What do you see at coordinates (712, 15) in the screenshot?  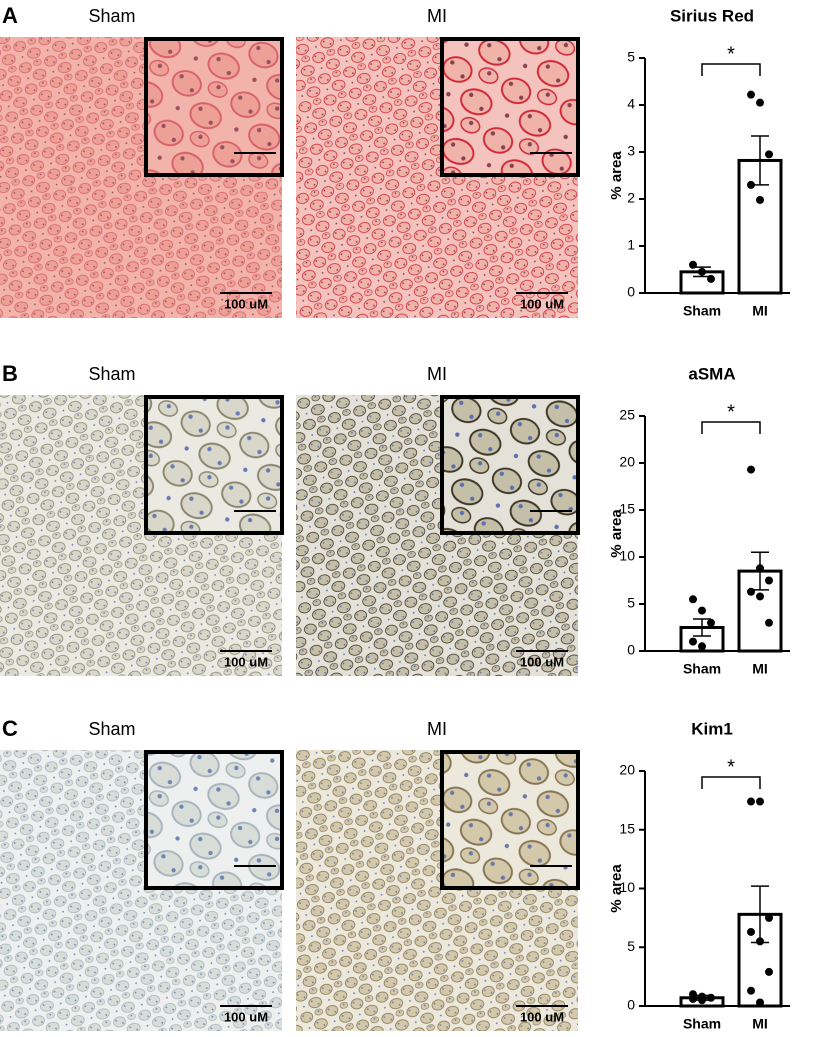 I see `chart-title: Sirius Red` at bounding box center [712, 15].